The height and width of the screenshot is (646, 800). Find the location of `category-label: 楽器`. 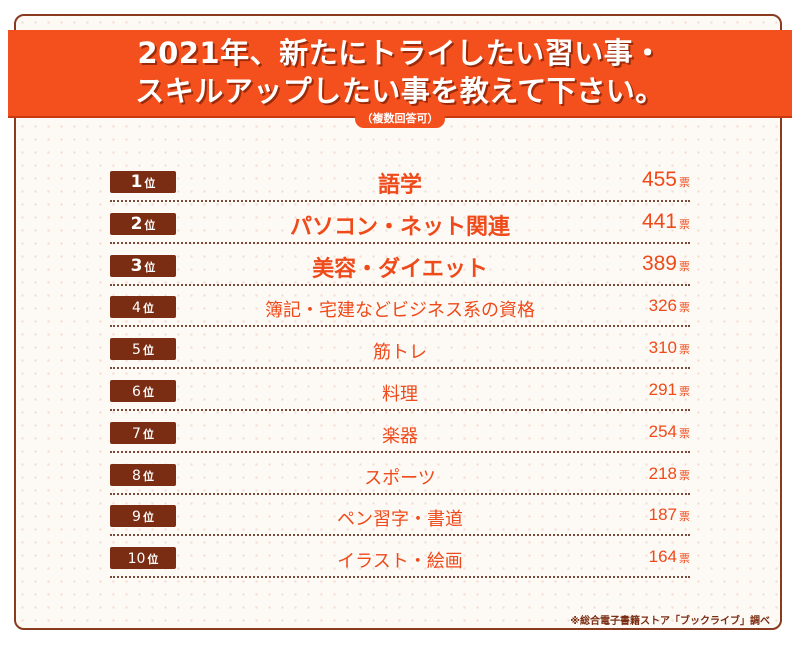

category-label: 楽器 is located at coordinates (400, 436).